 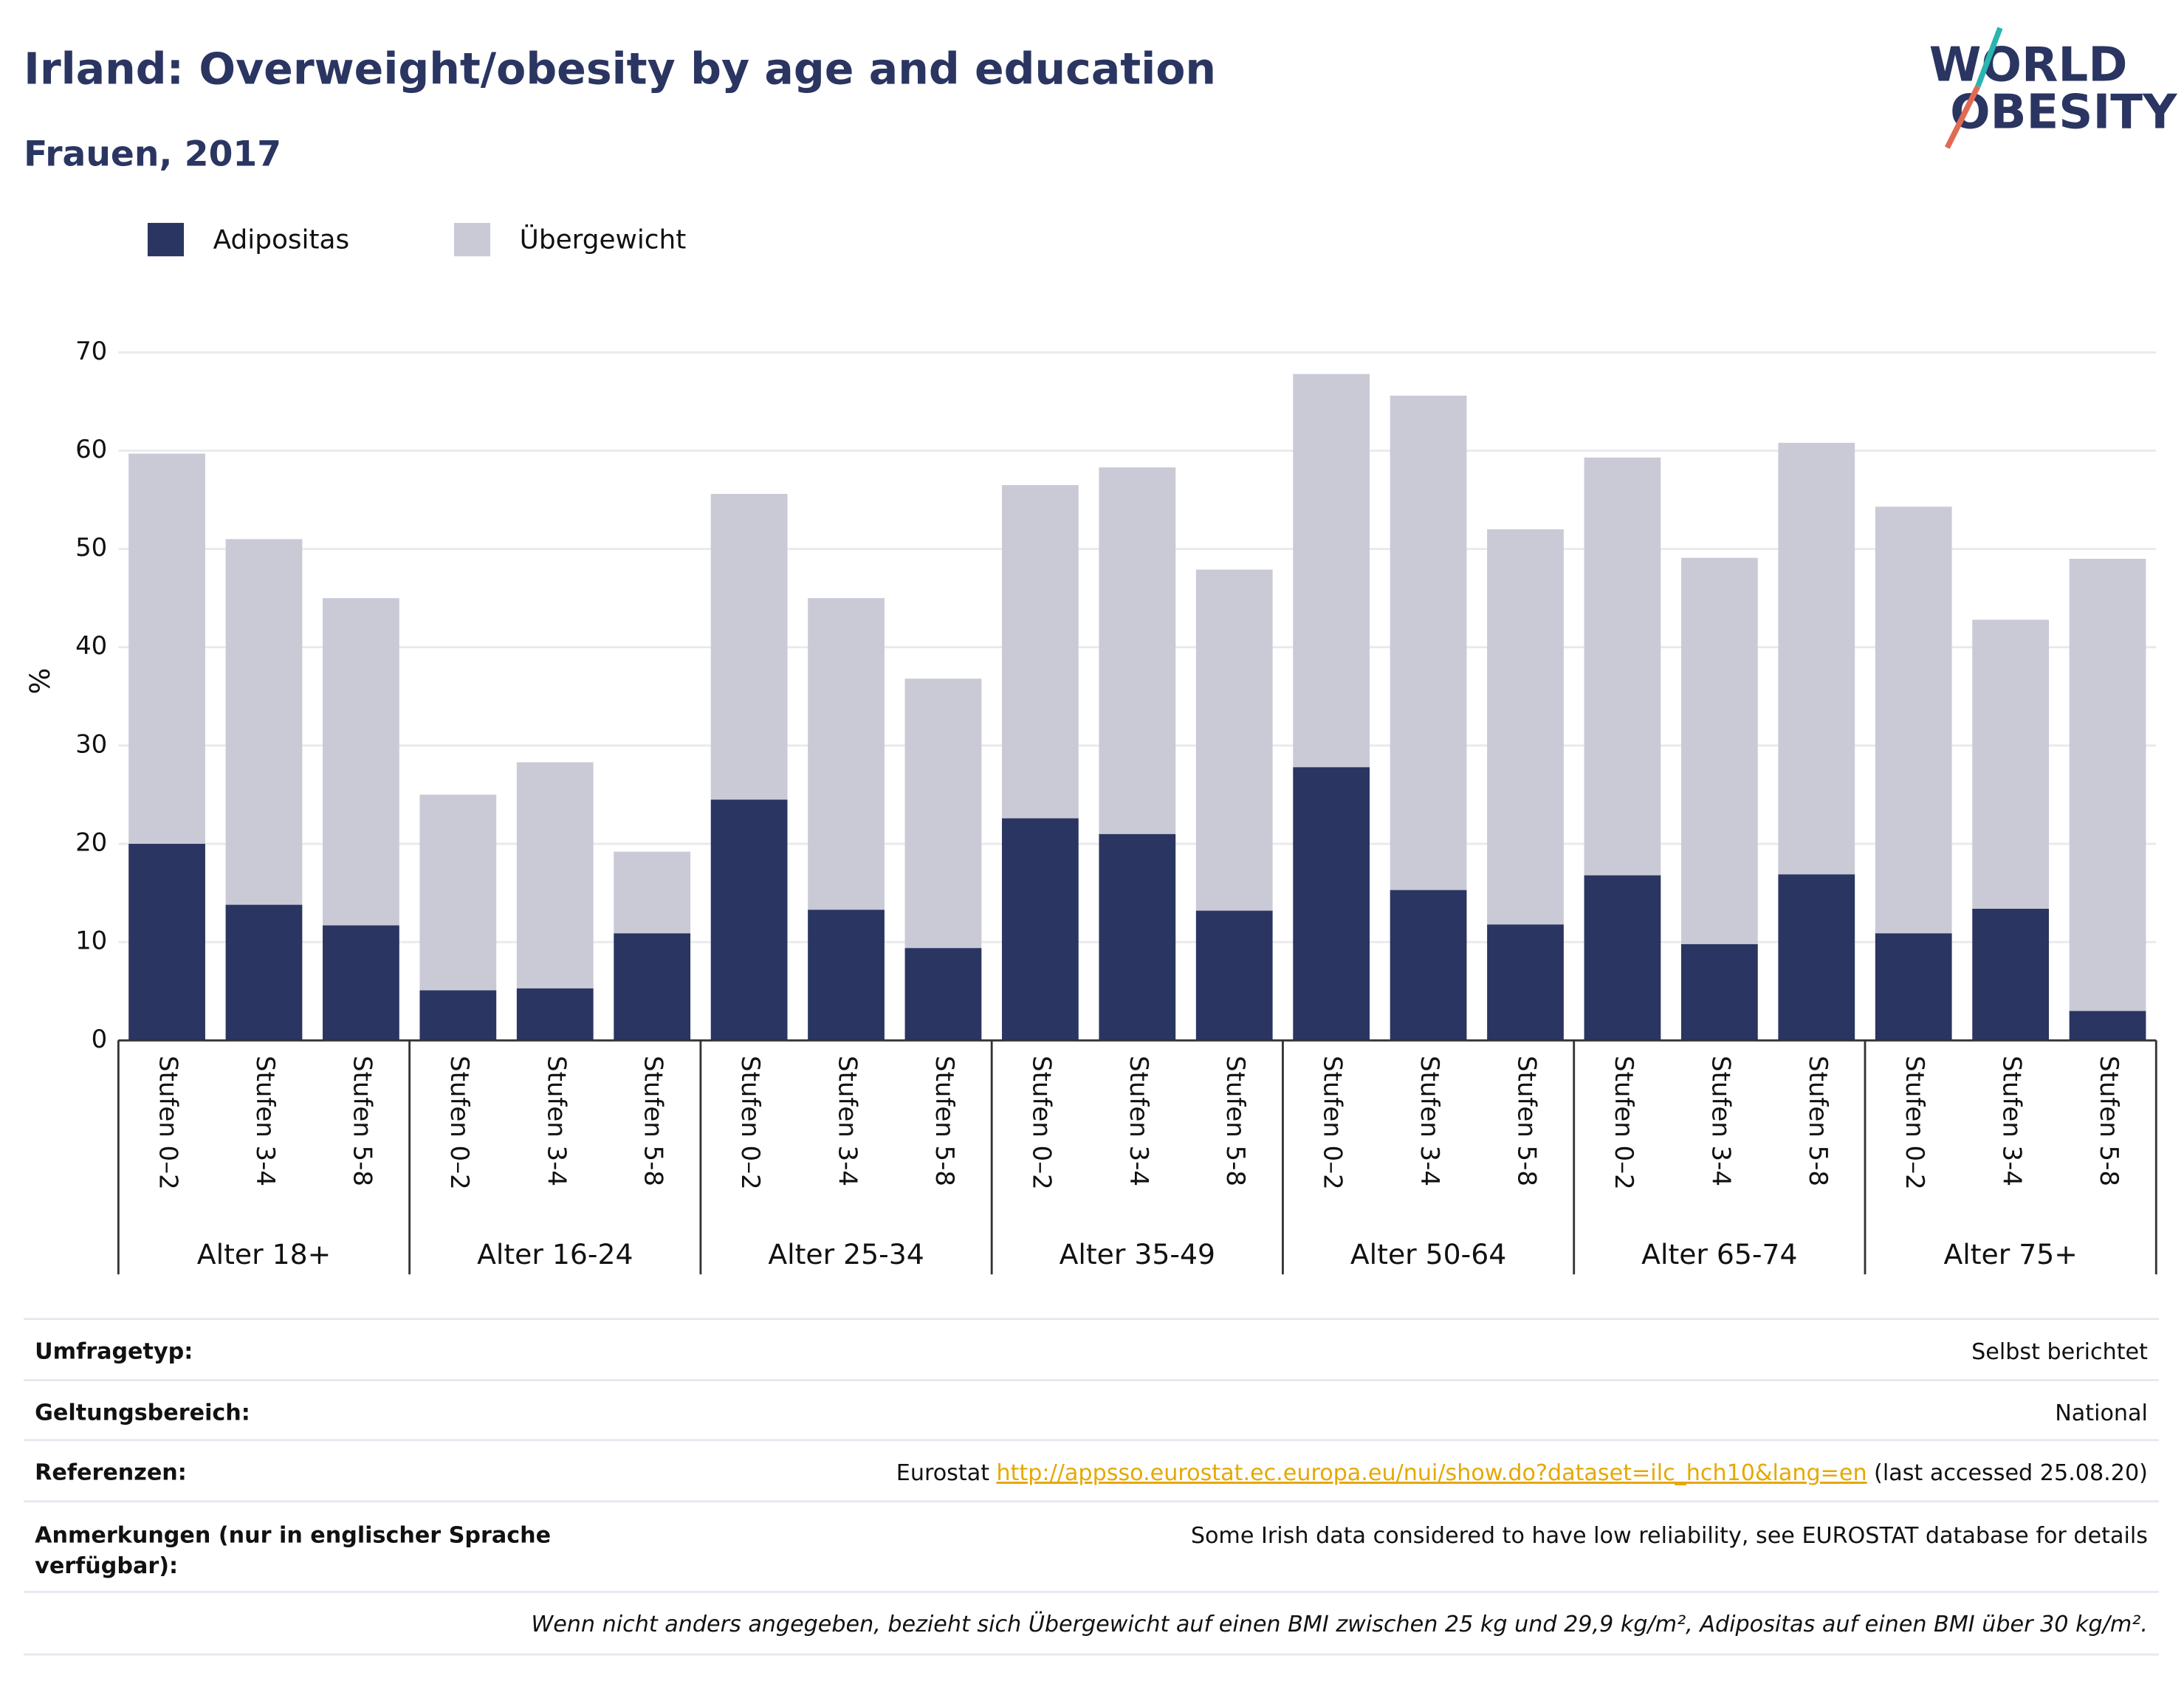 What do you see at coordinates (100, 1039) in the screenshot?
I see `y-tick-label: 0` at bounding box center [100, 1039].